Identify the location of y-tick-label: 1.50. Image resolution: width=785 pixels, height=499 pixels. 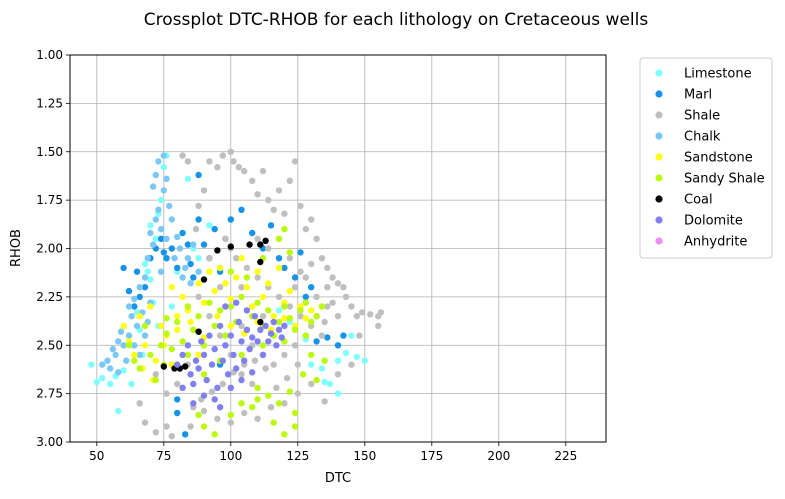
(49, 152).